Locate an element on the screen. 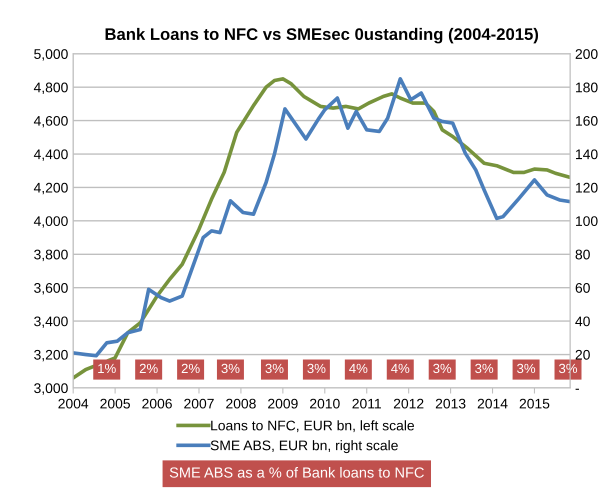 This screenshot has width=615, height=498. y2-tick-label: 180 is located at coordinates (587, 87).